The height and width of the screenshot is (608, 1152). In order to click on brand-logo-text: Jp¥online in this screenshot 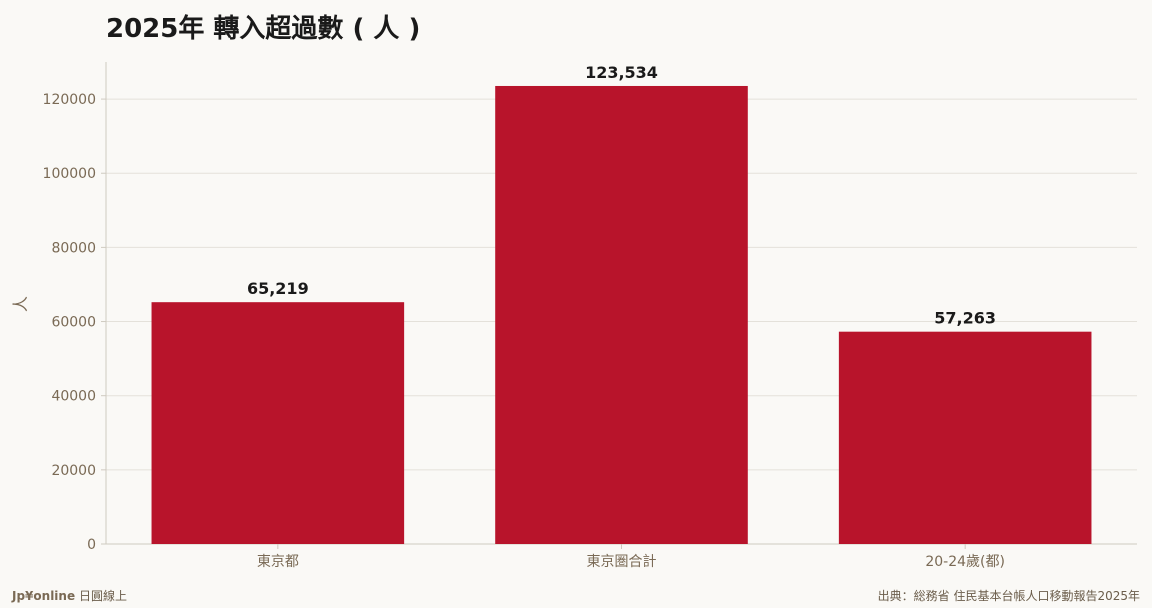, I will do `click(44, 596)`.